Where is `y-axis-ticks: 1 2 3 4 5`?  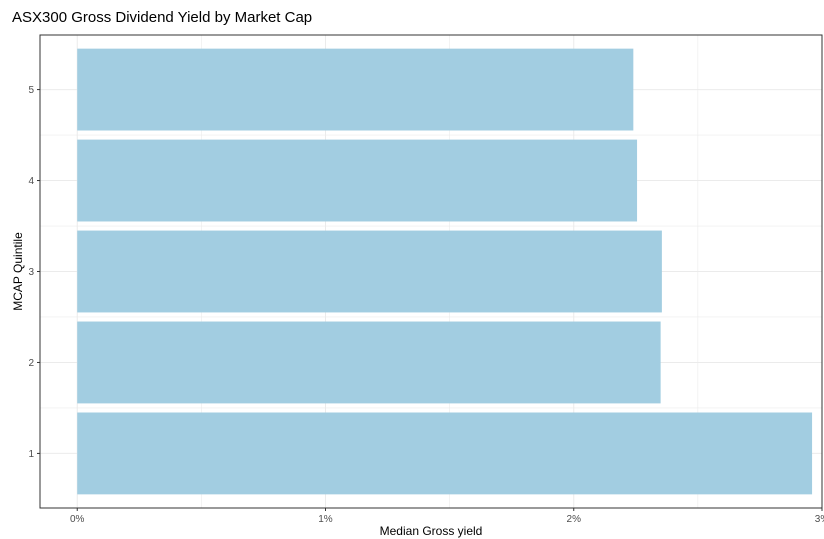 y-axis-ticks: 1 2 3 4 5 is located at coordinates (34, 272).